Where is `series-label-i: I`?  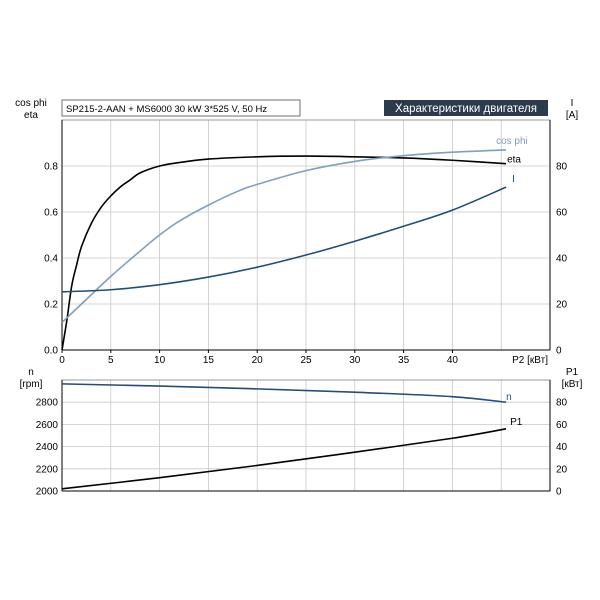
series-label-i: I is located at coordinates (513, 179).